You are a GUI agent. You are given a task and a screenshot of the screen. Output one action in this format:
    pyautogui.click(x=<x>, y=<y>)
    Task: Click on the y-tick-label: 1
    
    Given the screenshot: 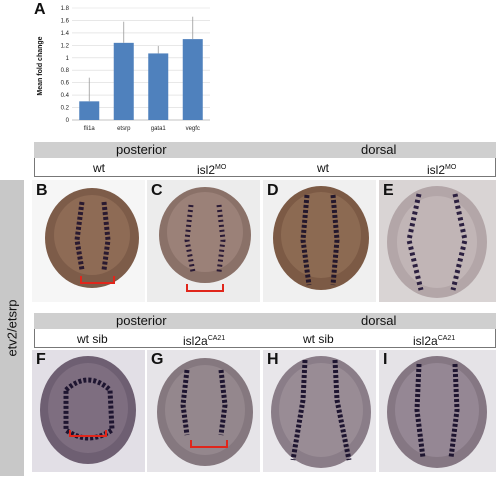 What is the action you would take?
    pyautogui.click(x=68, y=59)
    